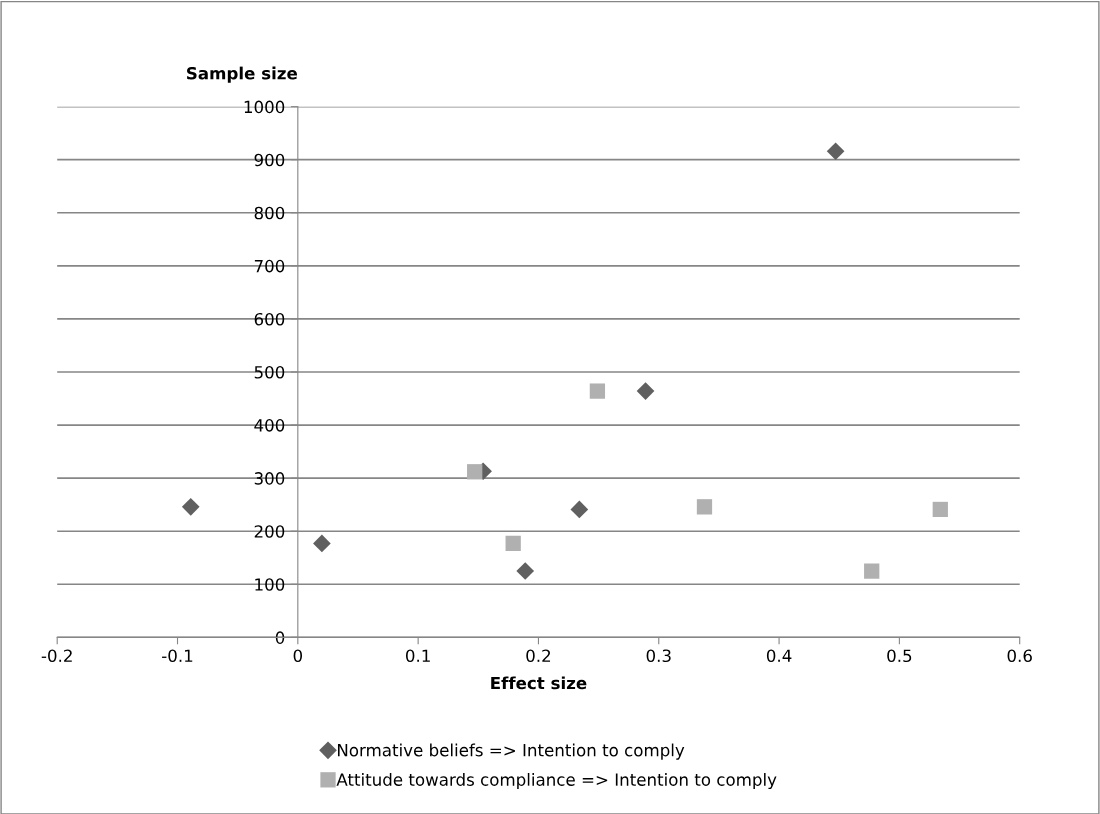  I want to click on y-tick-label: 200, so click(269, 531).